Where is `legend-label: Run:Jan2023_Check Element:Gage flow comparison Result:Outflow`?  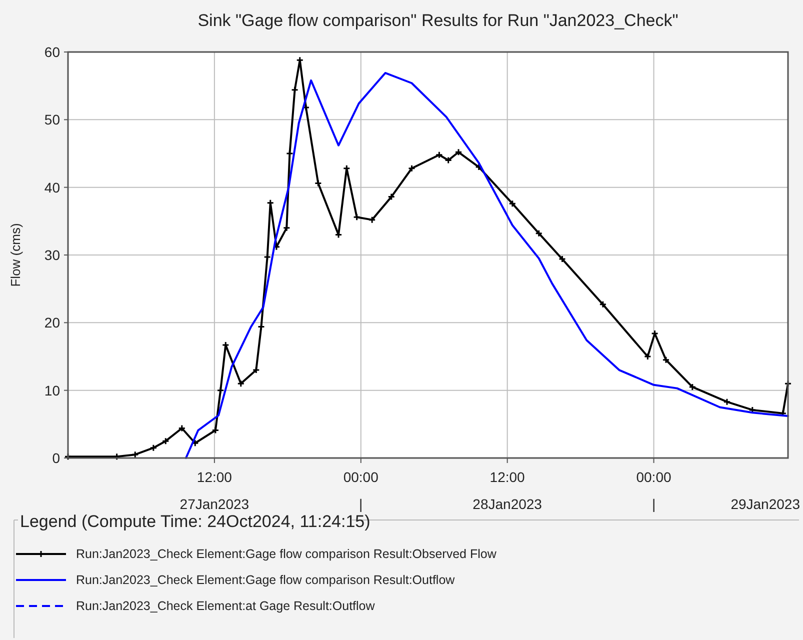
legend-label: Run:Jan2023_Check Element:Gage flow comparison Result:Outflow is located at coordinates (266, 580).